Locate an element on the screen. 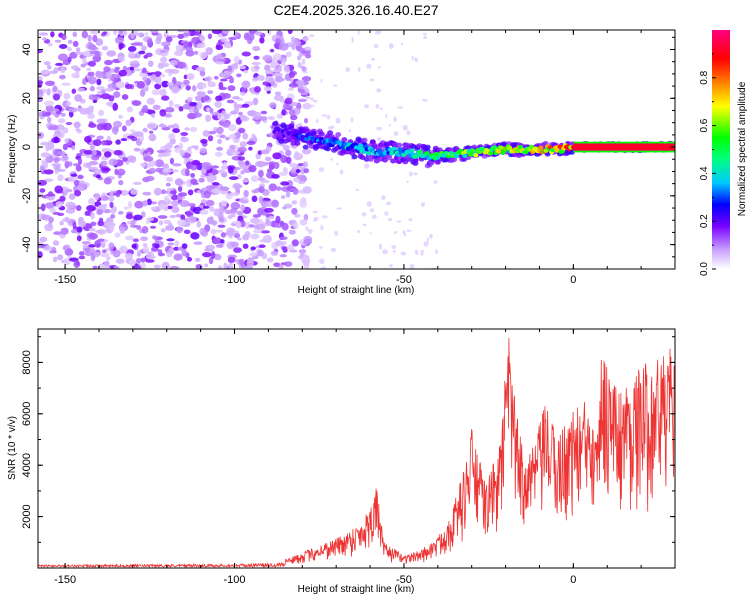 This screenshot has width=750, height=600. spectrogram-ytick-label: -20 is located at coordinates (27, 196).